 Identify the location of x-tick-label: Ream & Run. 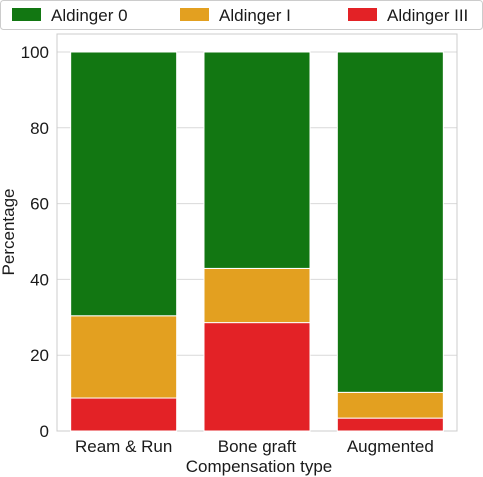
(123, 446).